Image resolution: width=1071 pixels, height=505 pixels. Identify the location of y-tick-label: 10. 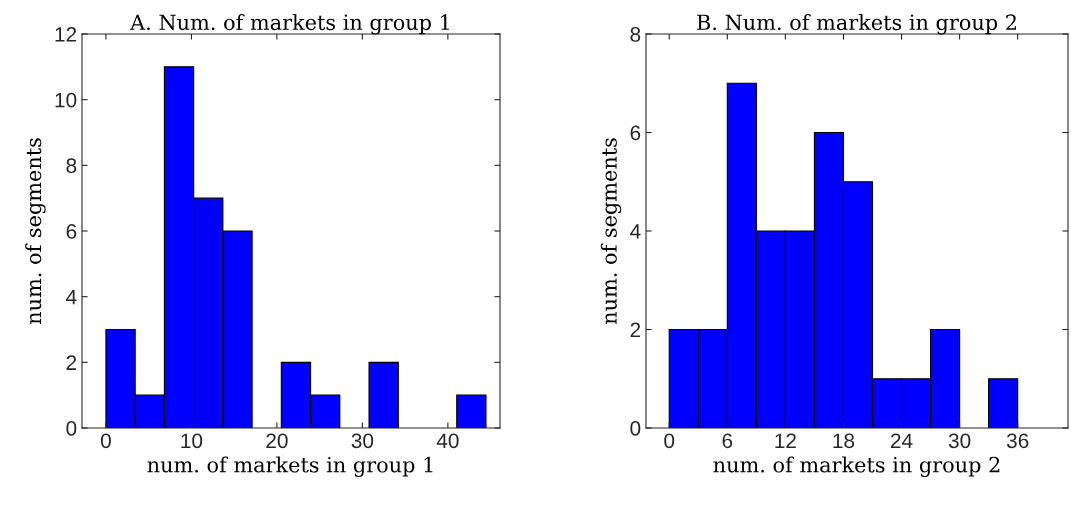
(66, 100).